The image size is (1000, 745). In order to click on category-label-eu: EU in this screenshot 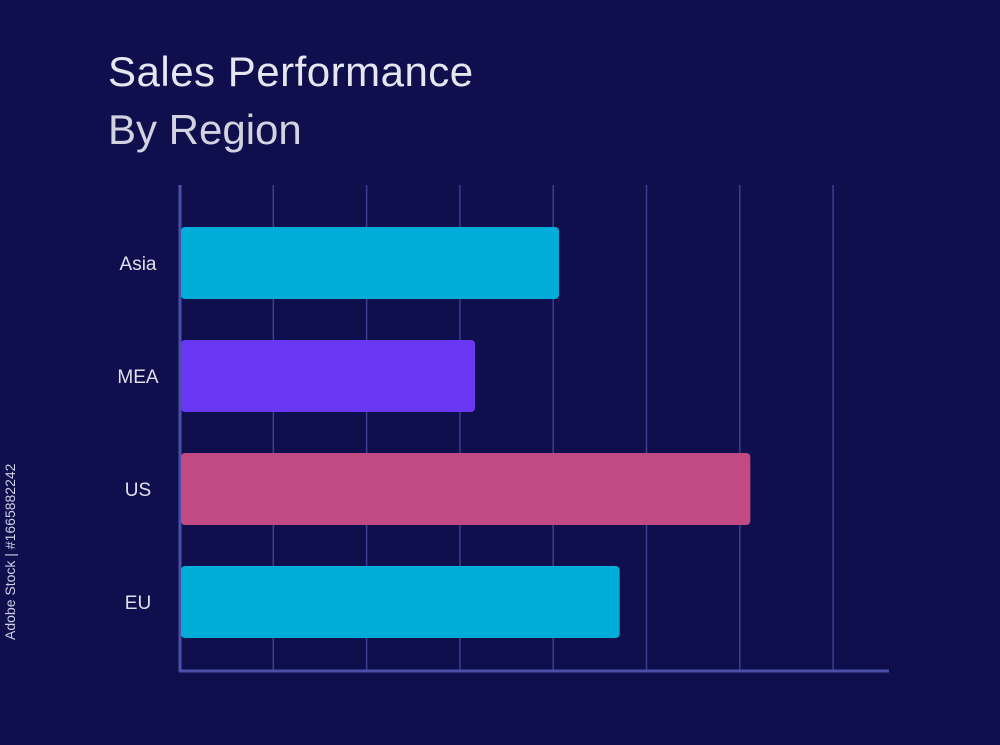, I will do `click(138, 603)`.